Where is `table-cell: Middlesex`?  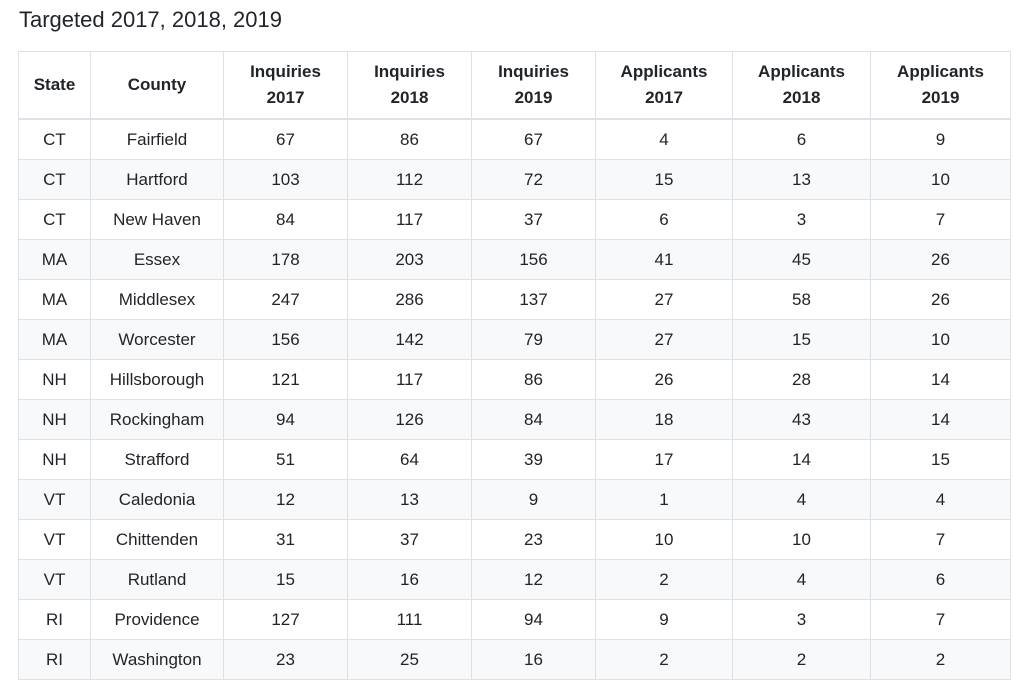
table-cell: Middlesex is located at coordinates (157, 299).